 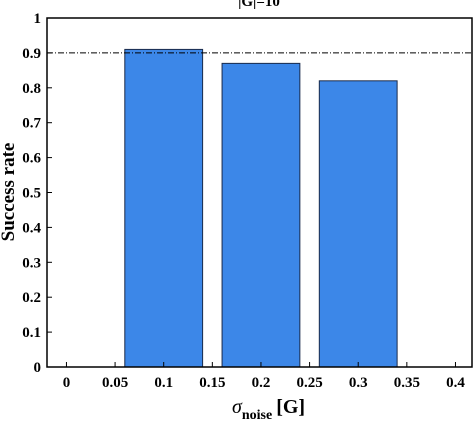 What do you see at coordinates (31, 298) in the screenshot?
I see `y-tick-label: 0.2` at bounding box center [31, 298].